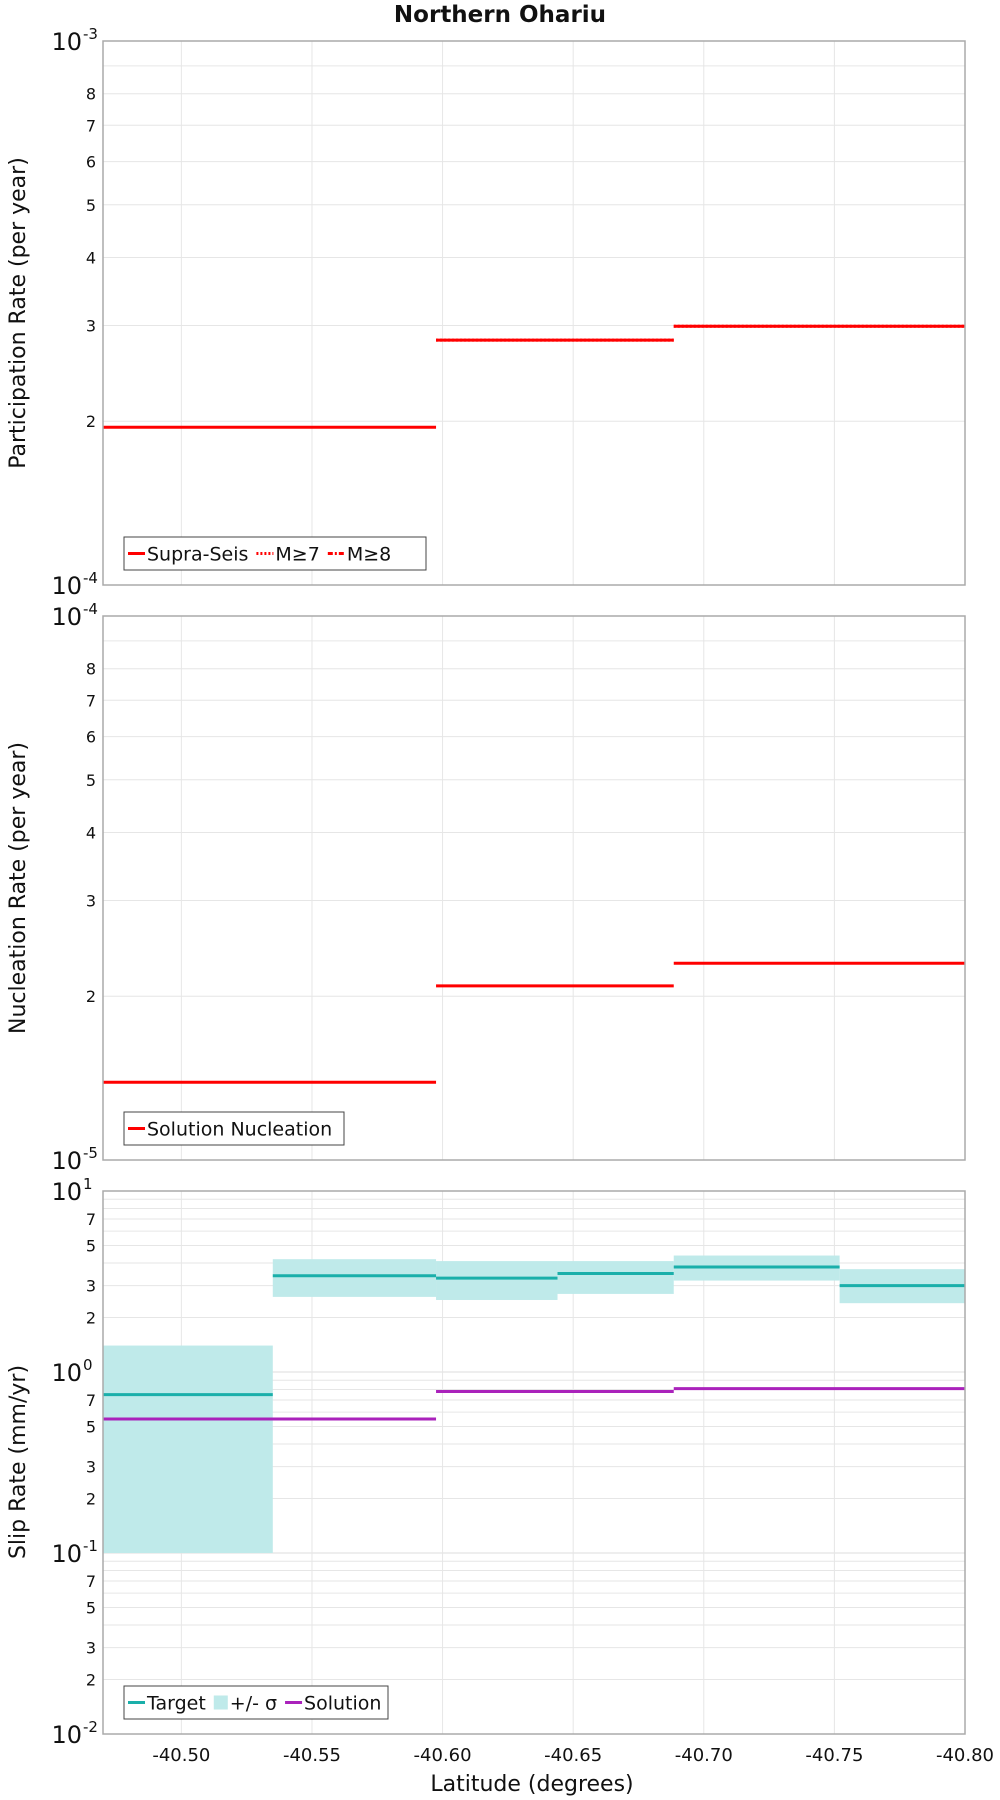 The width and height of the screenshot is (1000, 1800). What do you see at coordinates (834, 1755) in the screenshot?
I see `x-tick-label: -40.75` at bounding box center [834, 1755].